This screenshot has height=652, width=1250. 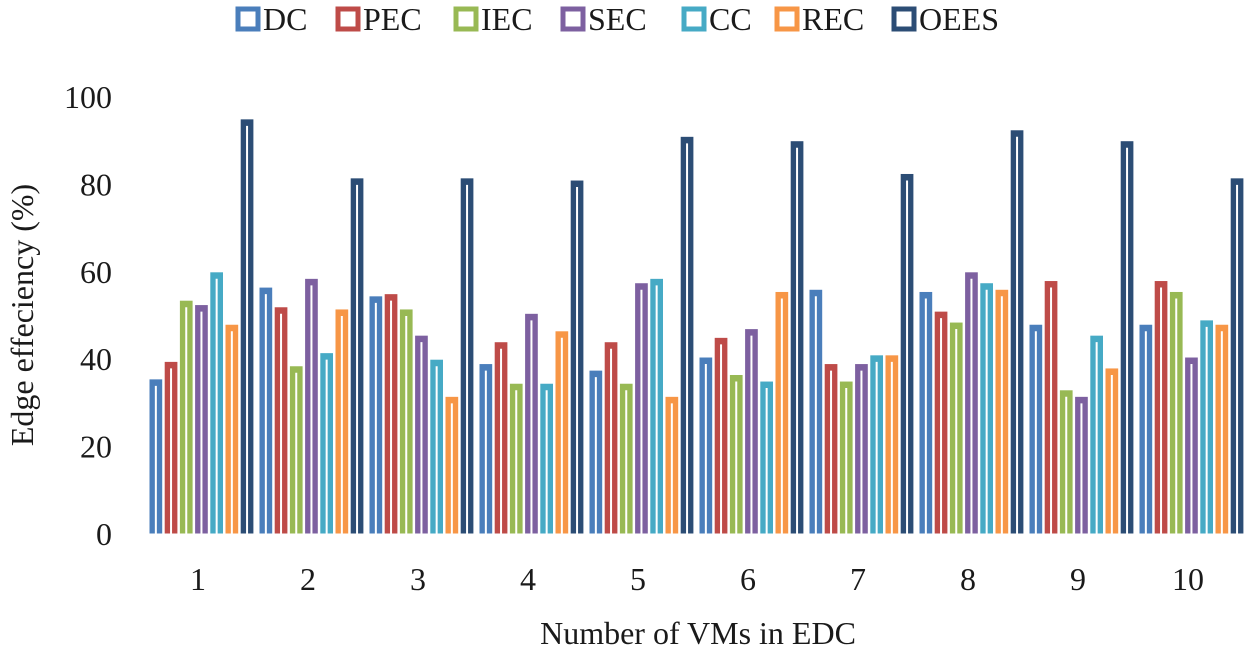 What do you see at coordinates (959, 19) in the screenshot?
I see `legend-label-oees: OEES` at bounding box center [959, 19].